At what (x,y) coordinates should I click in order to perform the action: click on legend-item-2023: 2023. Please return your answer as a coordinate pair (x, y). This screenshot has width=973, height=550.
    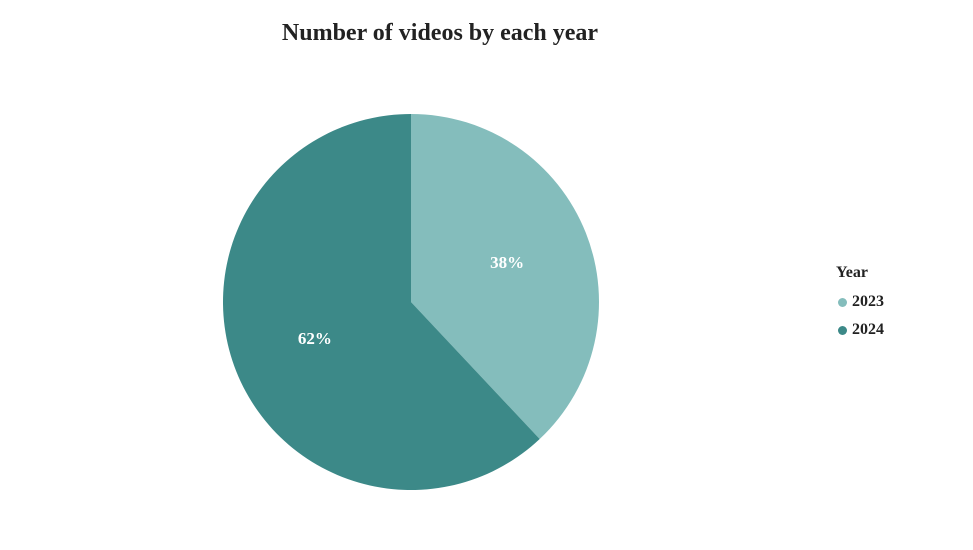
    Looking at the image, I should click on (860, 302).